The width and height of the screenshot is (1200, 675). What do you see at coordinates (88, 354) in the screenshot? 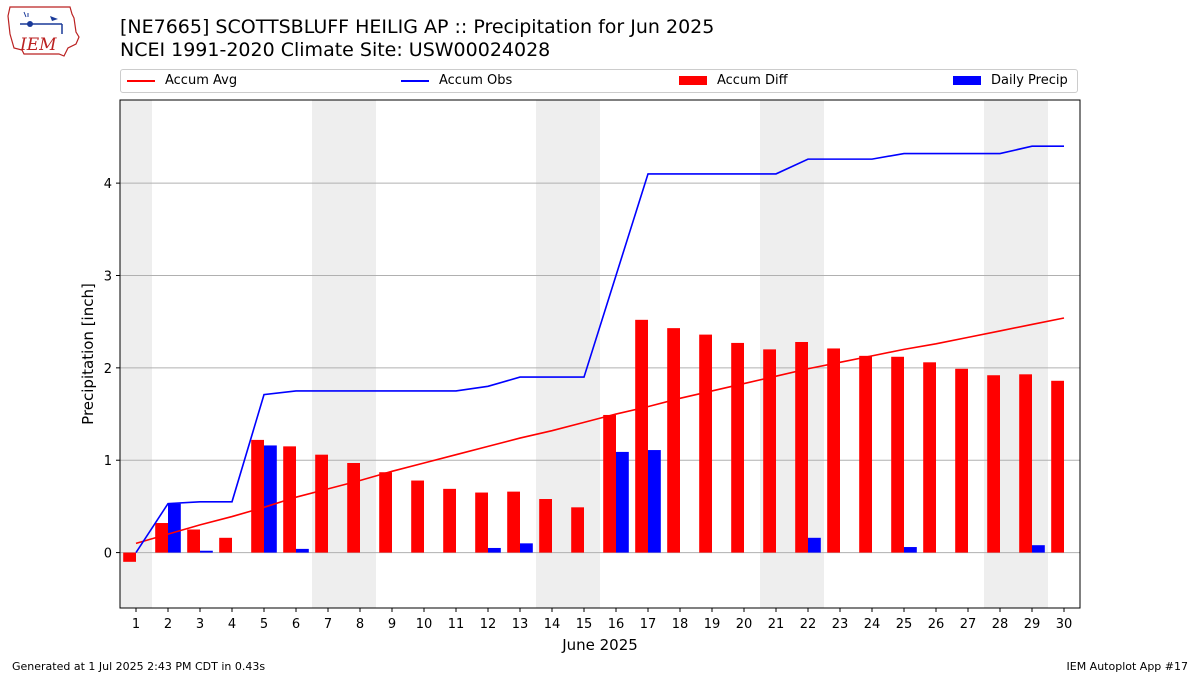
I see `y-axis-label: Precipitation [inch]` at bounding box center [88, 354].